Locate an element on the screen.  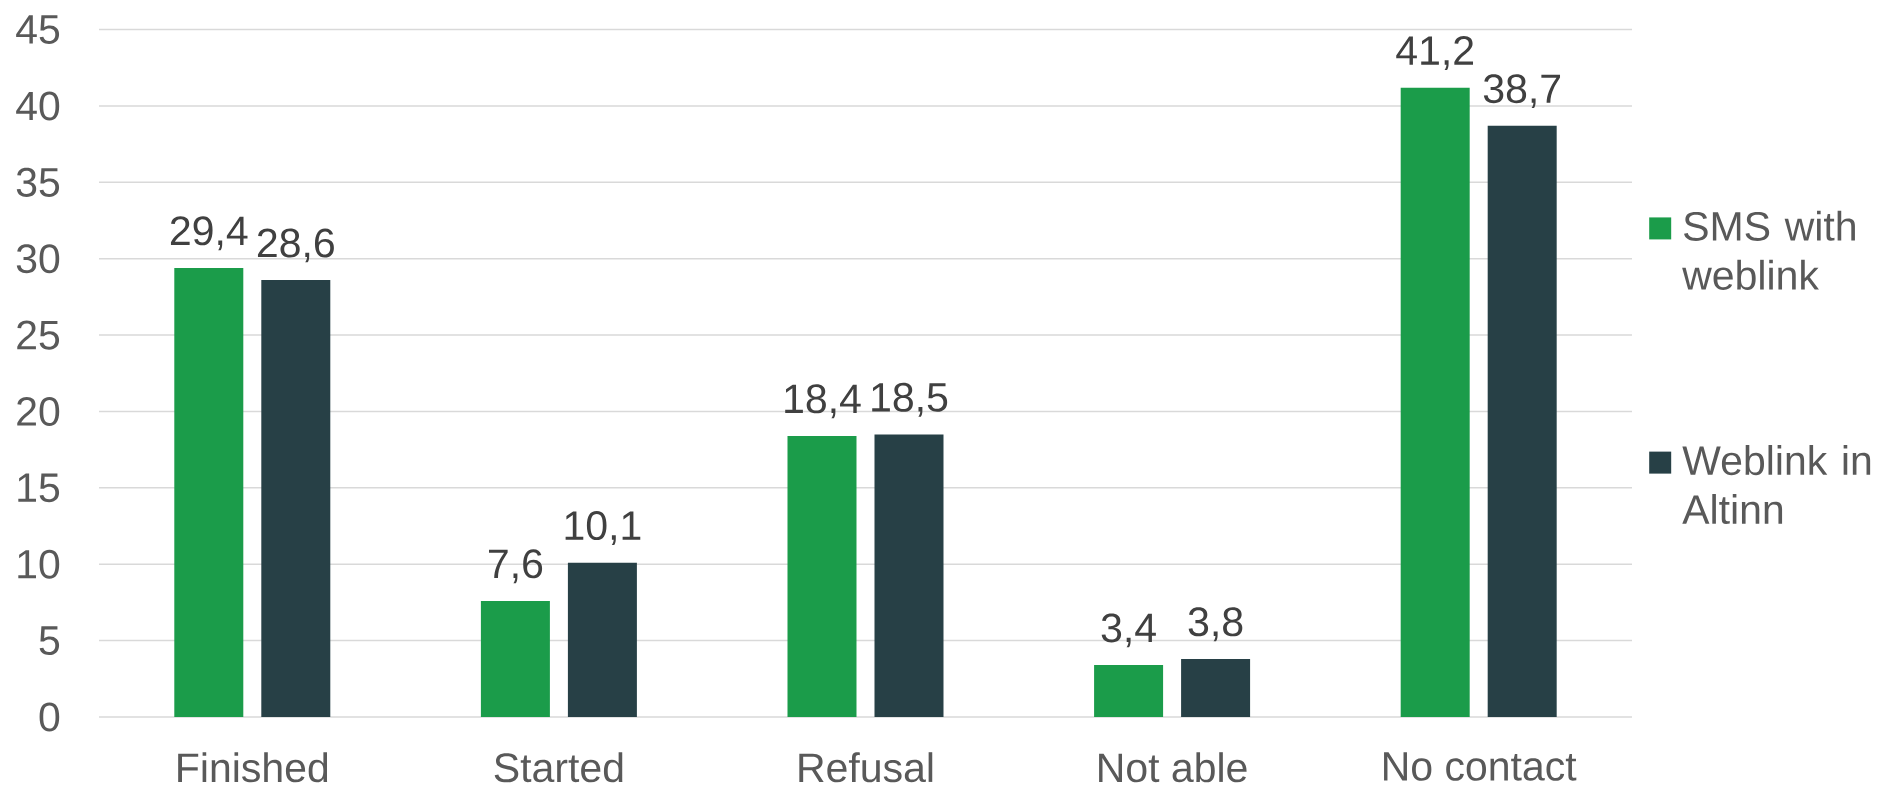
legend-label: Weblink in Altinn is located at coordinates (1776, 485).